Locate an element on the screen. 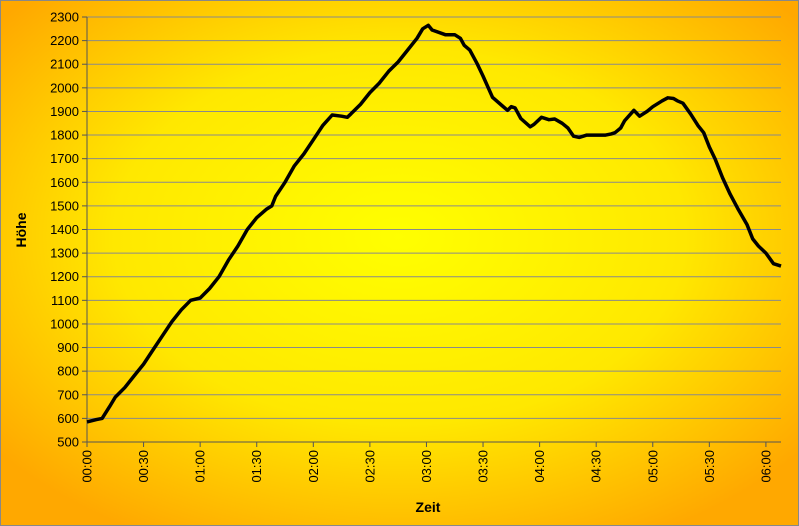 This screenshot has width=799, height=526. x-tick-label: 04:30 is located at coordinates (596, 466).